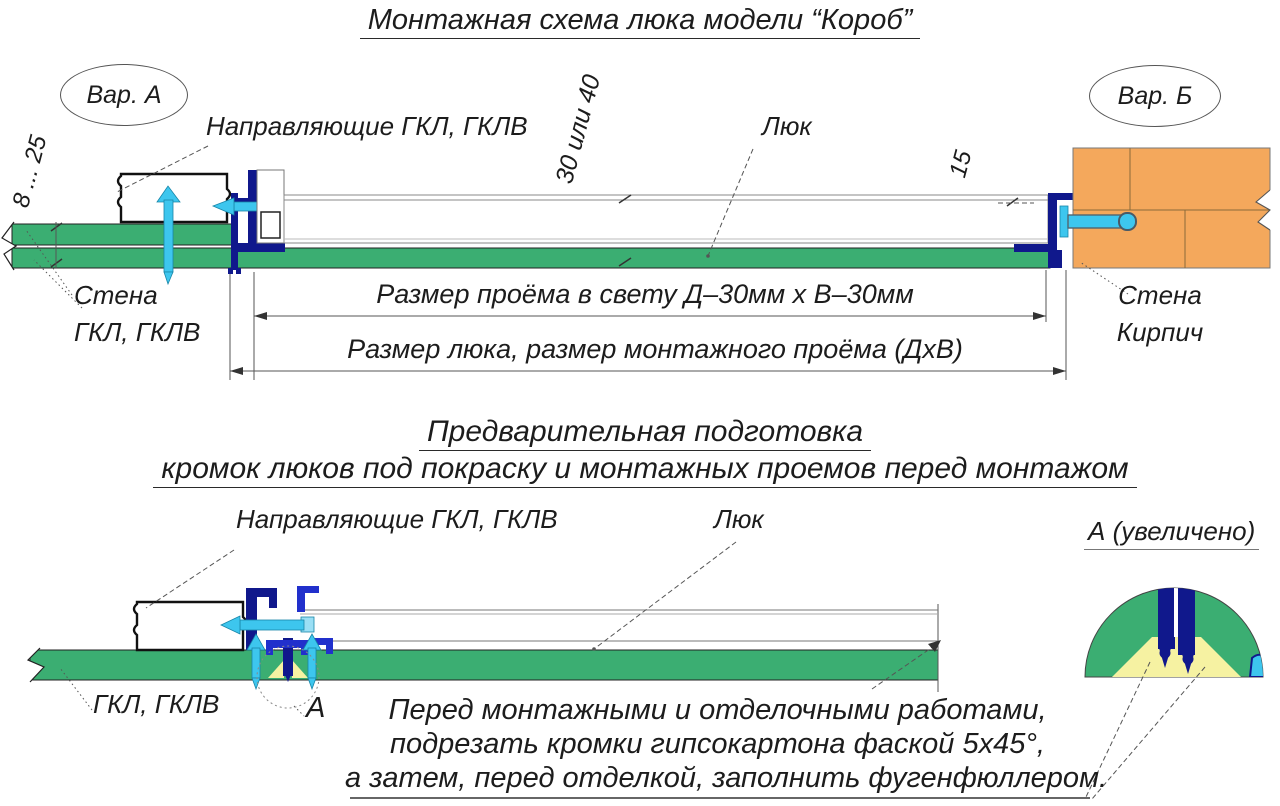 The image size is (1280, 806). What do you see at coordinates (1172, 533) in the screenshot?
I see `detail-a-title: А (увеличено)` at bounding box center [1172, 533].